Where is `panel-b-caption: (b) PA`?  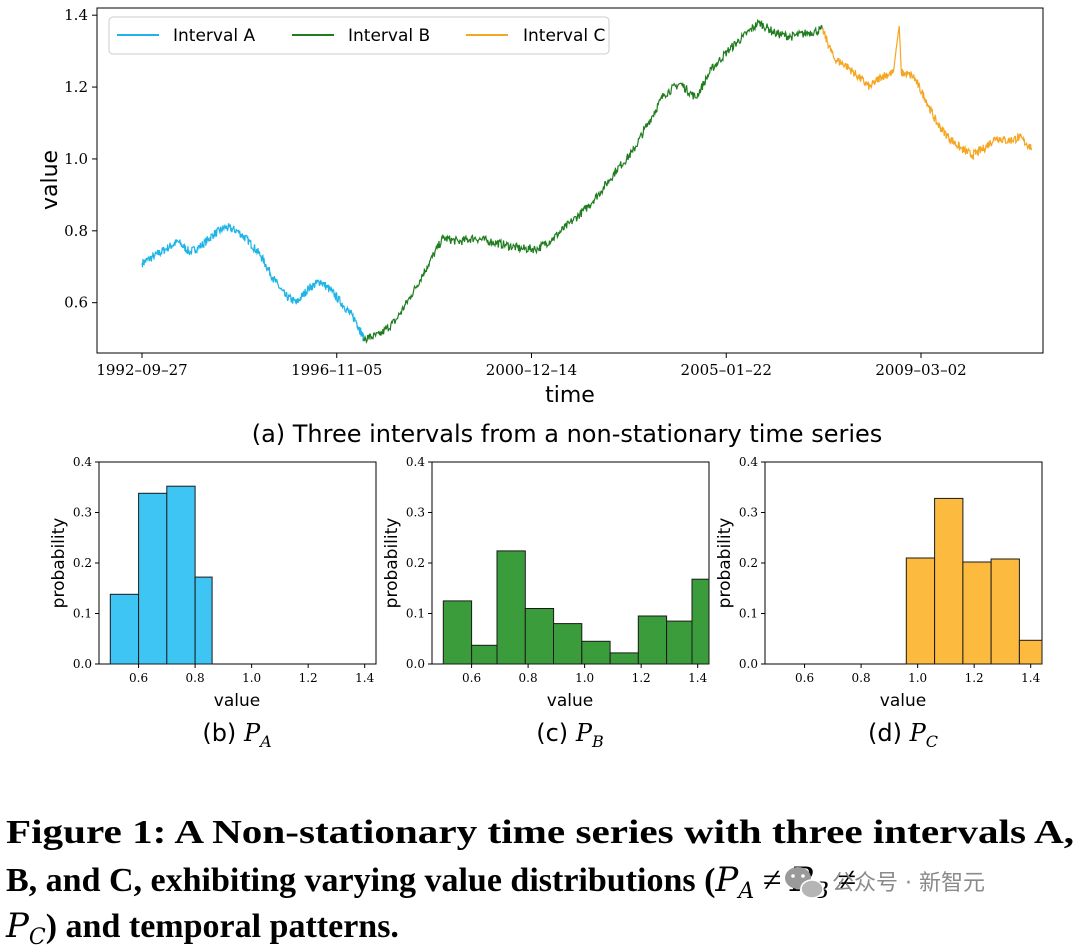
panel-b-caption: (b) PA is located at coordinates (236, 735).